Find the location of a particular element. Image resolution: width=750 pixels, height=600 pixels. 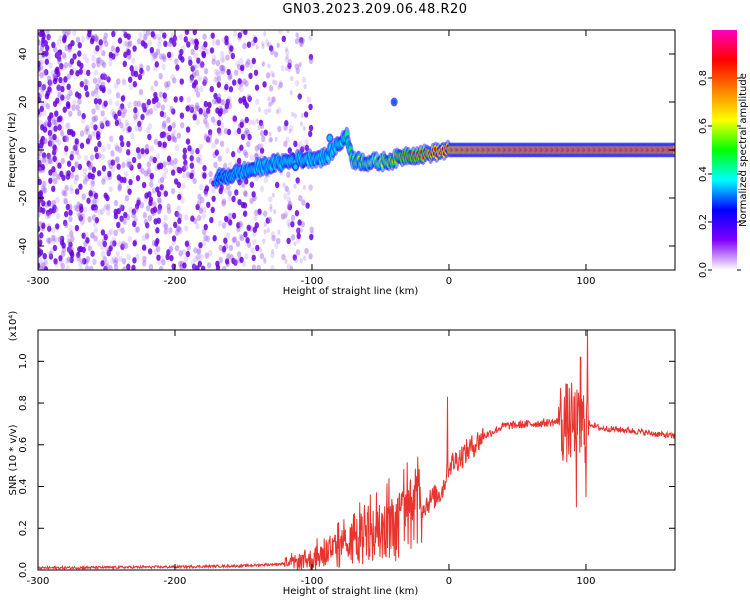

y-tick-label: 0.0 is located at coordinates (23, 570).